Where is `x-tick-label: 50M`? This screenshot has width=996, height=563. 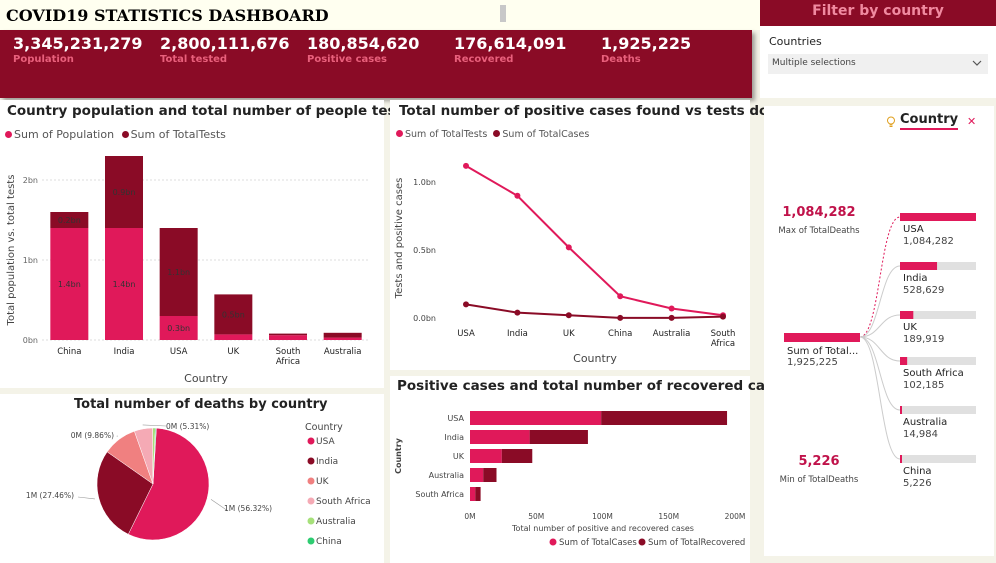
x-tick-label: 50M is located at coordinates (536, 516).